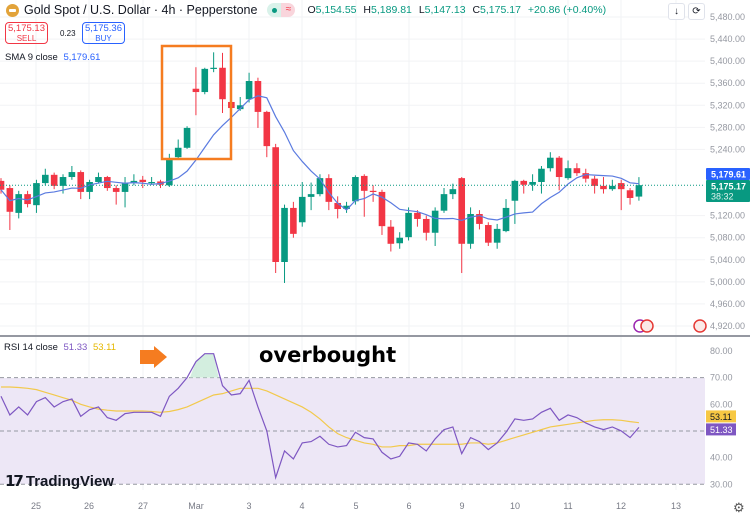  I want to click on rsi-tag-text: 51.33, so click(721, 430).